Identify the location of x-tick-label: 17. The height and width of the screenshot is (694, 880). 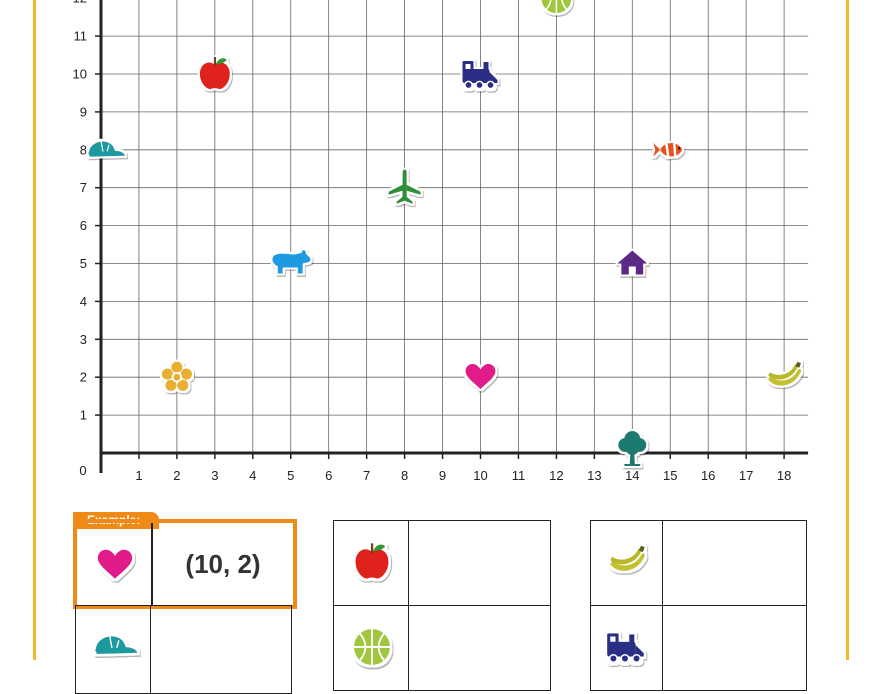
(746, 475).